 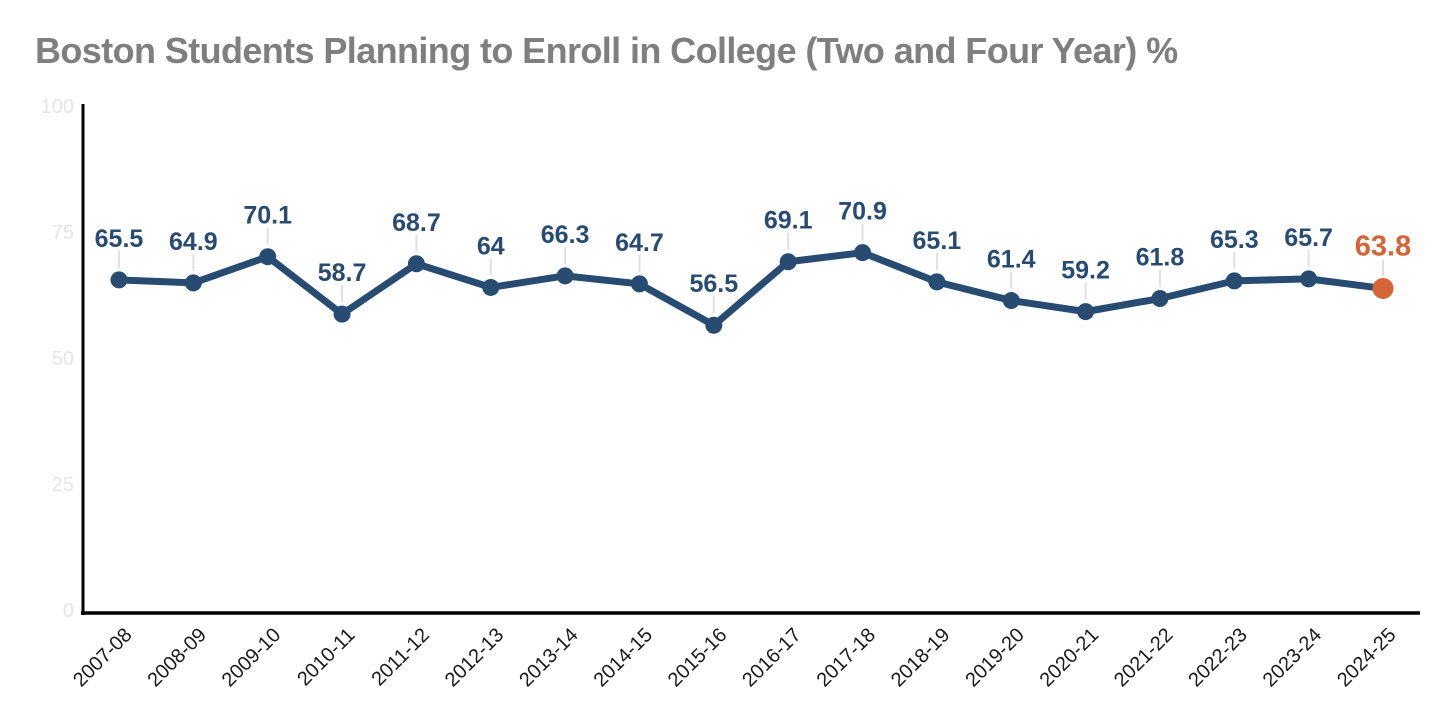 What do you see at coordinates (623, 657) in the screenshot?
I see `x-tick-label: 2014-15` at bounding box center [623, 657].